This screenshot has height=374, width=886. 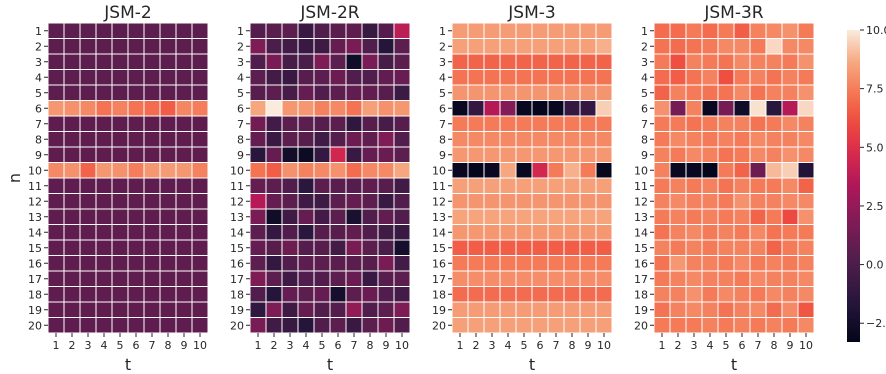 I want to click on panel-3-cell-r12-c1, so click(x=460, y=201).